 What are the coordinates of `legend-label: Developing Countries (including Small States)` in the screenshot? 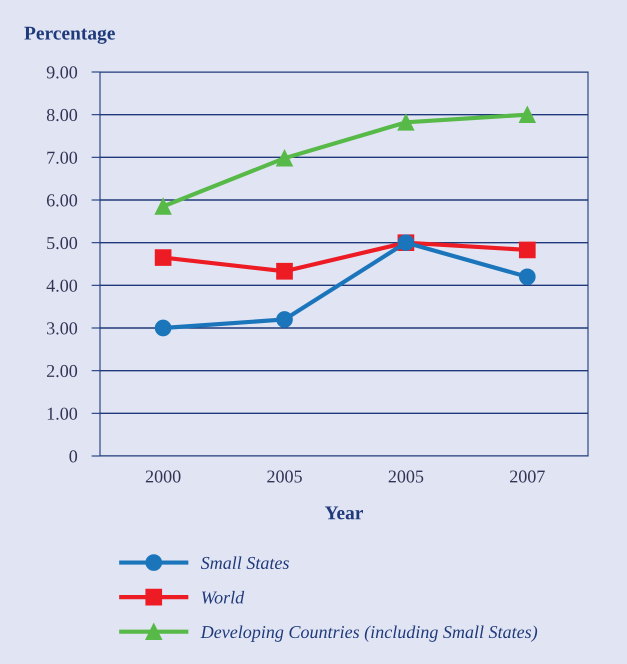 It's located at (369, 633).